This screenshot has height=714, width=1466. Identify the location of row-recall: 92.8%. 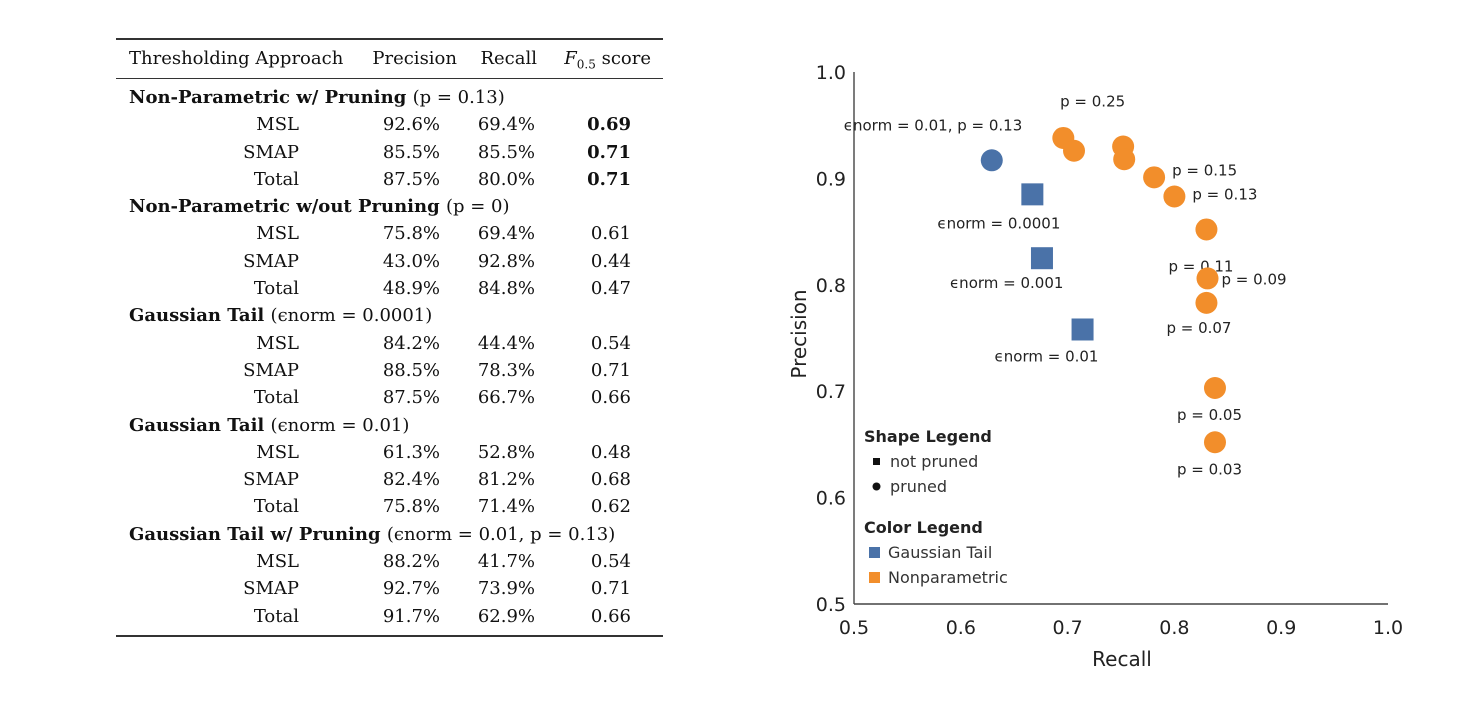
(506, 261).